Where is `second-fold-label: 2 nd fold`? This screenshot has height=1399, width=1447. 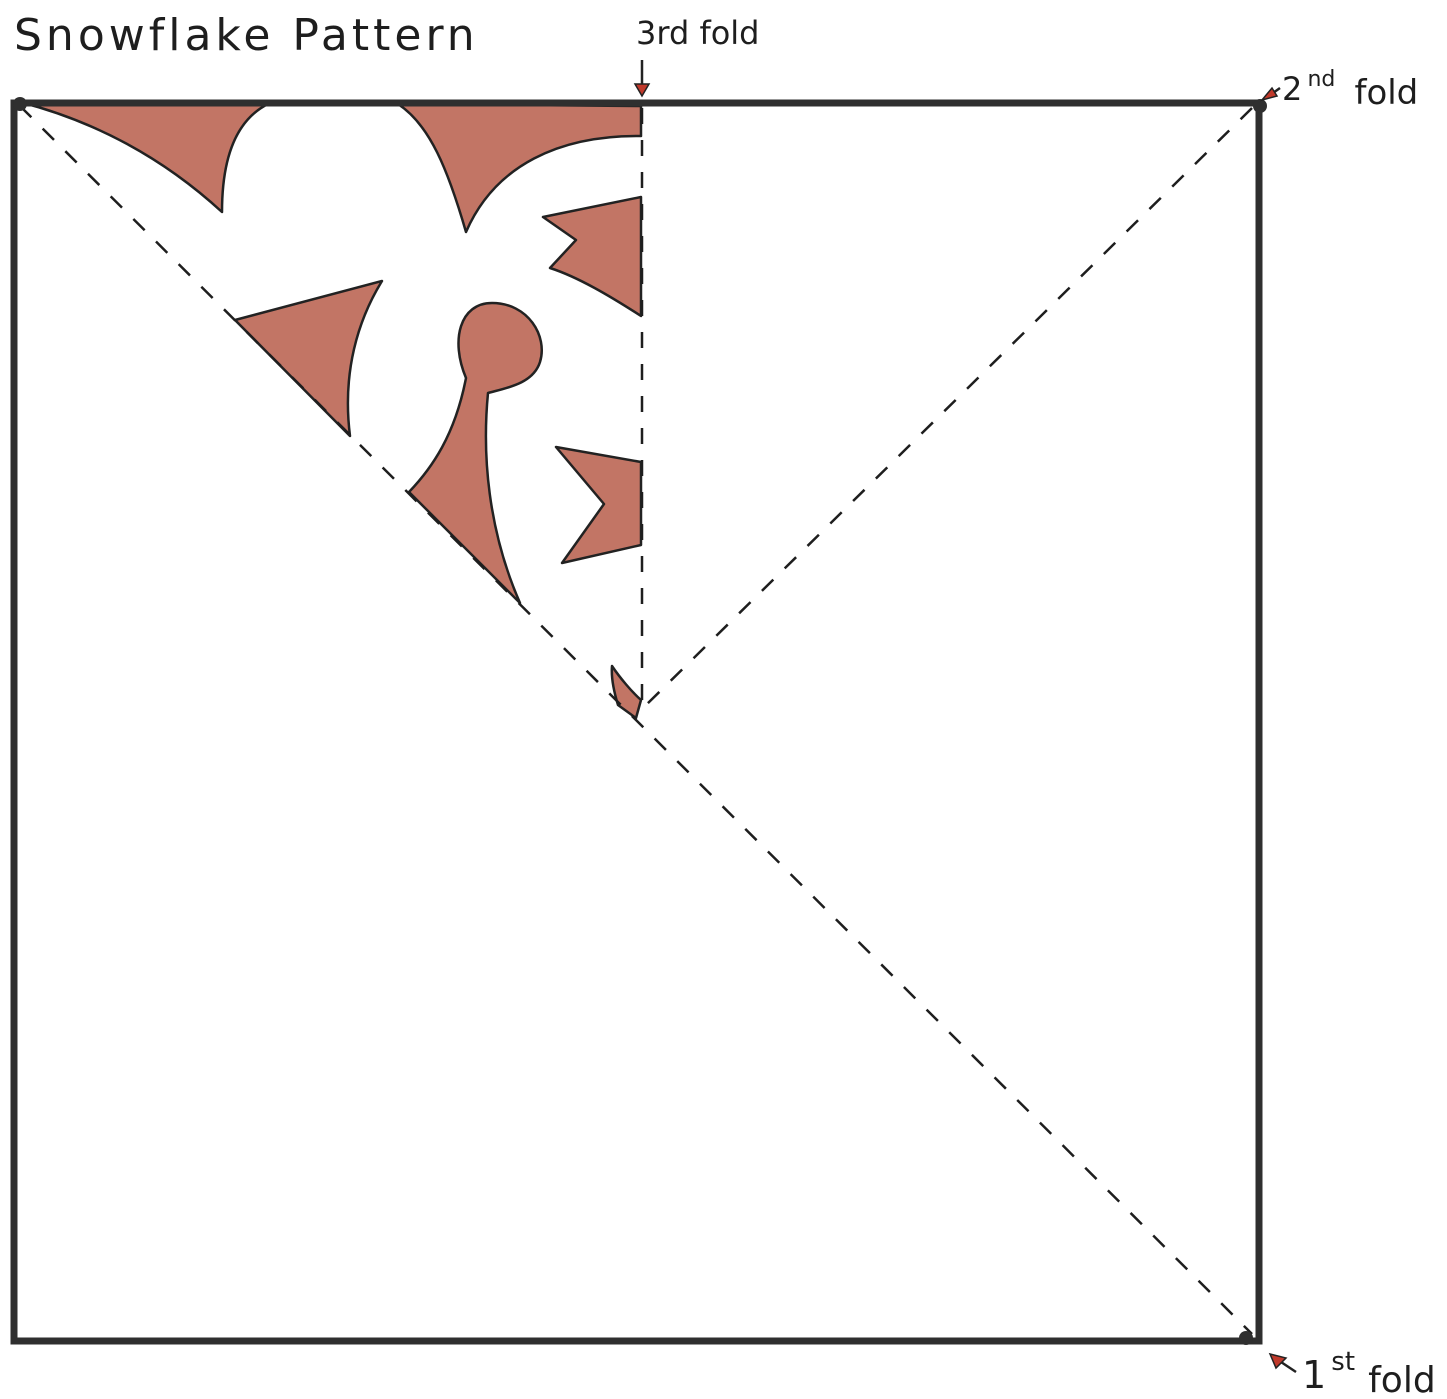
second-fold-label: 2 nd fold is located at coordinates (1350, 90).